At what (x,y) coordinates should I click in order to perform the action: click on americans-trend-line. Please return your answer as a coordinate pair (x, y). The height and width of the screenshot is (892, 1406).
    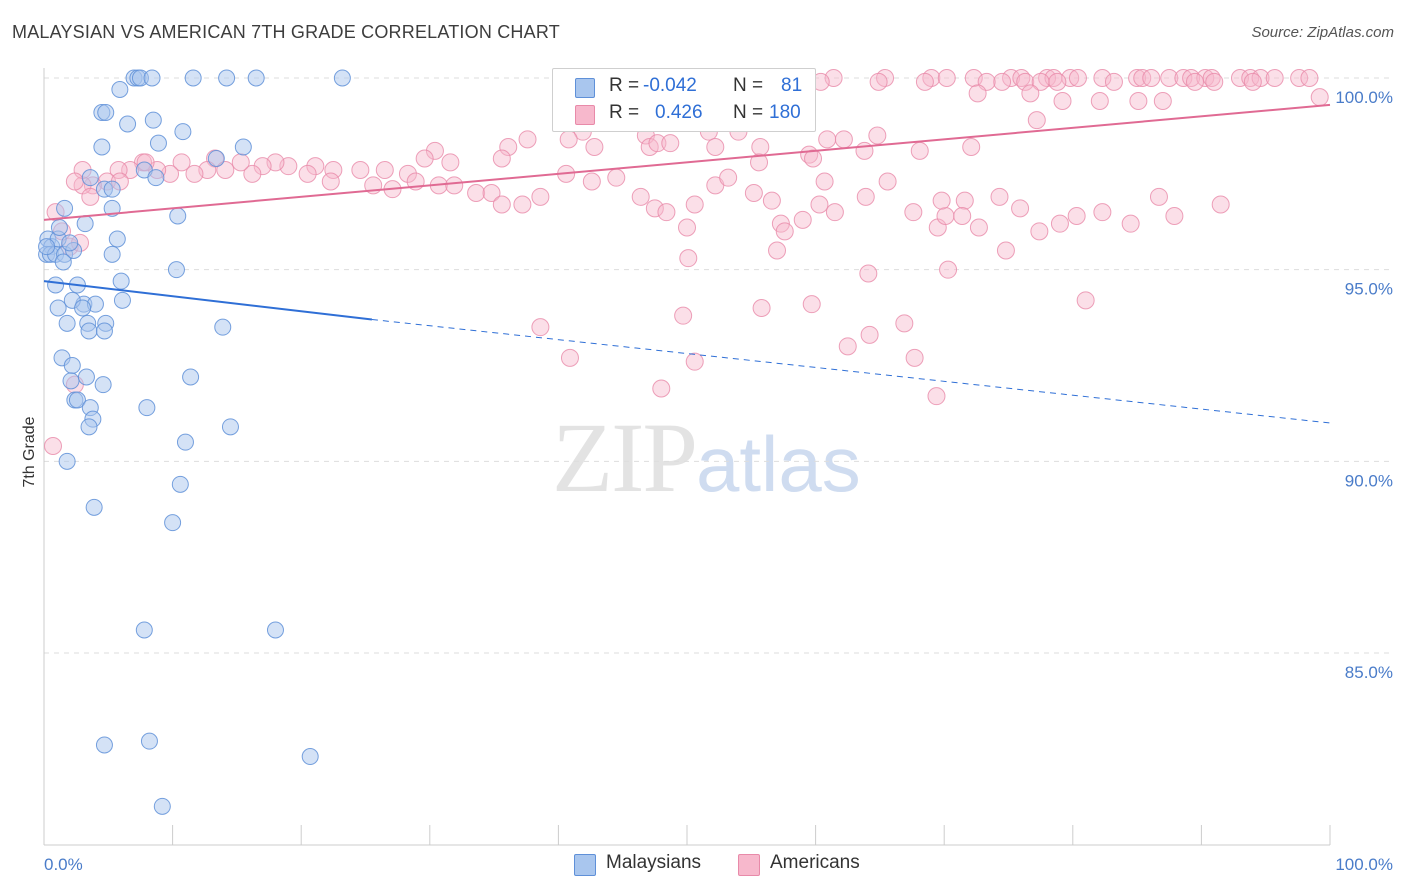
    Looking at the image, I should click on (687, 162).